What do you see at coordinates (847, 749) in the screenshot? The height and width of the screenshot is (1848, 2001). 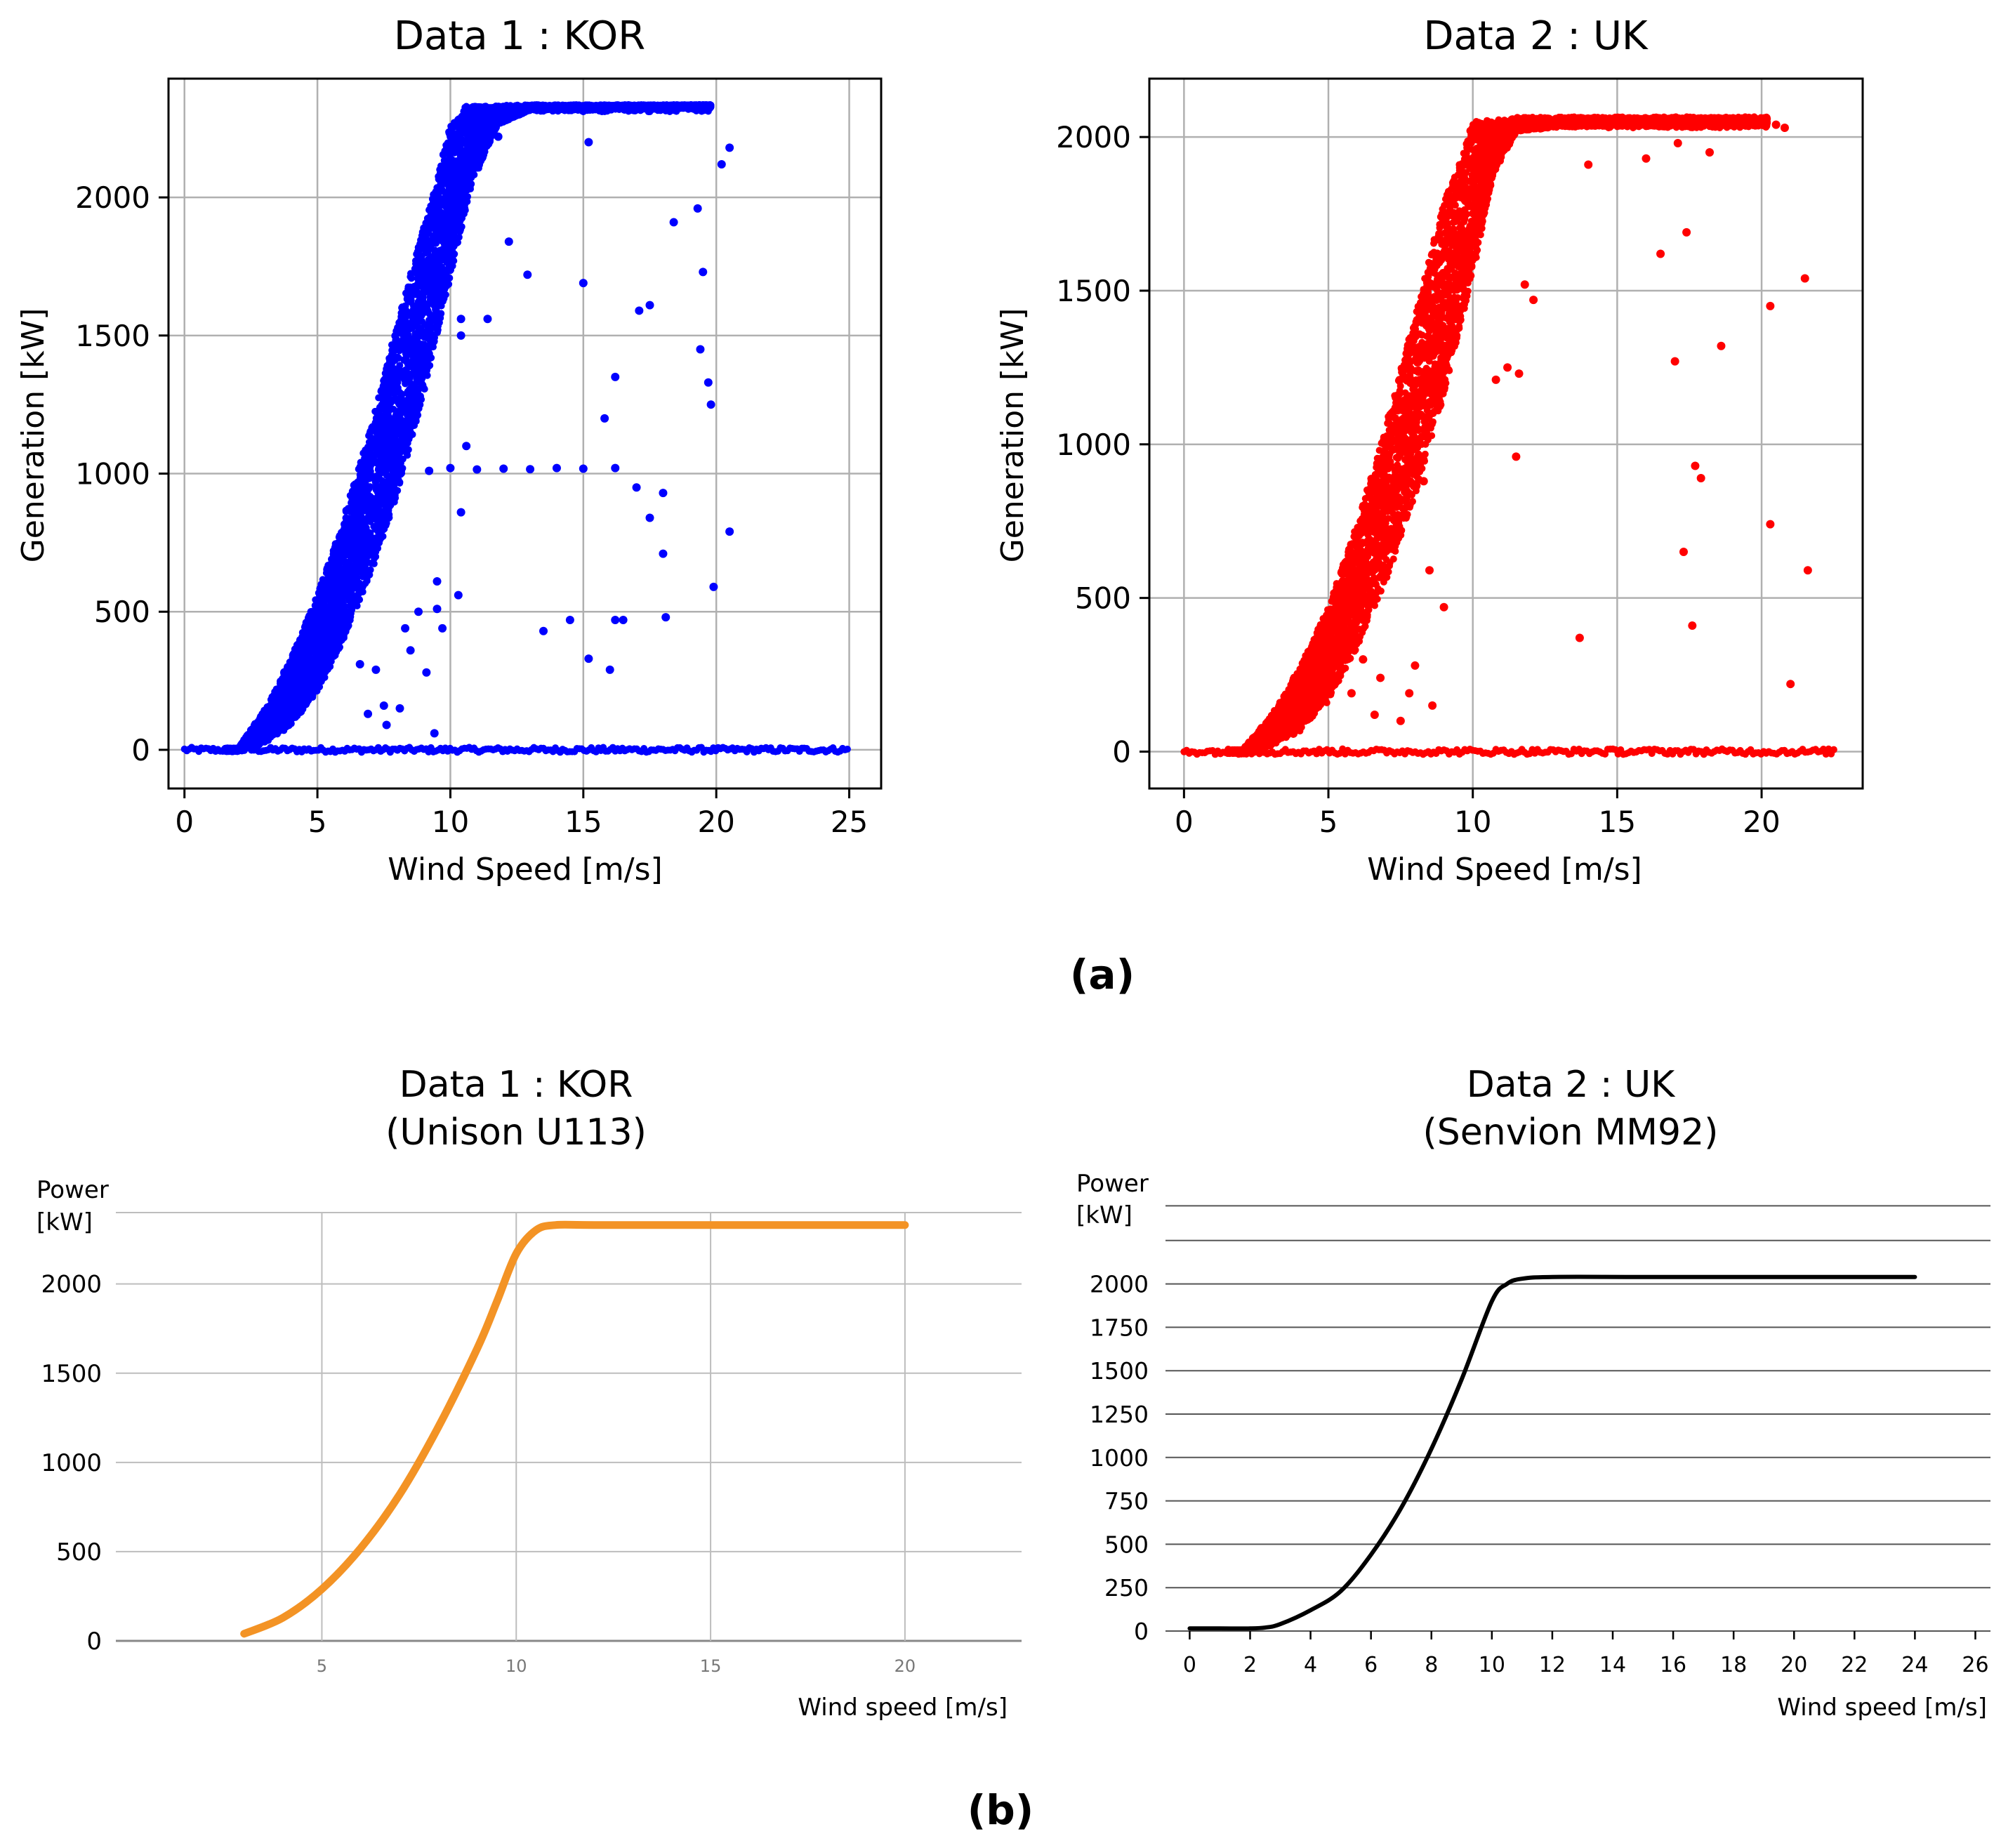 I see `data-point` at bounding box center [847, 749].